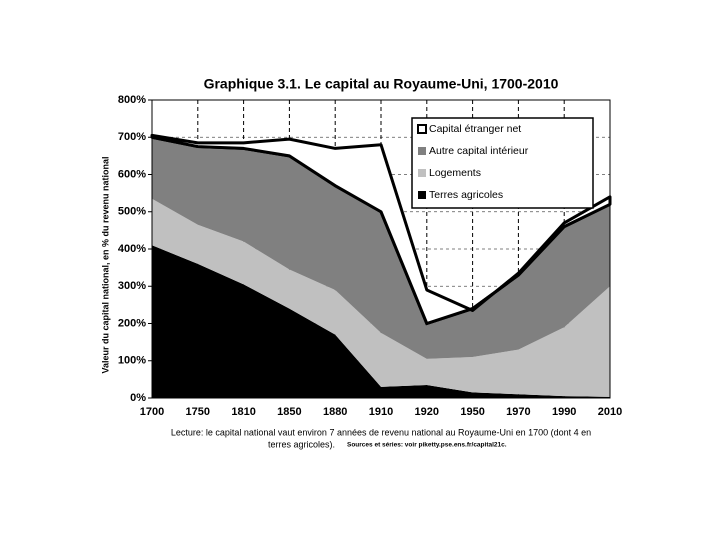  What do you see at coordinates (466, 195) in the screenshot?
I see `legend-label: Terres agricoles` at bounding box center [466, 195].